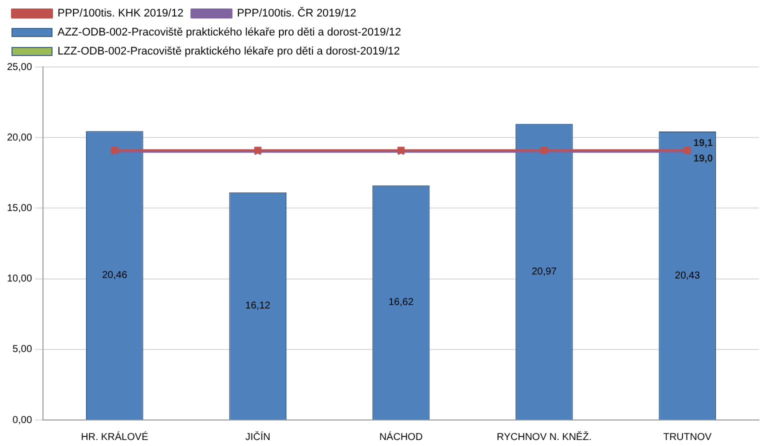  Describe the element at coordinates (703, 144) in the screenshot. I see `data-label: 19,1` at that location.